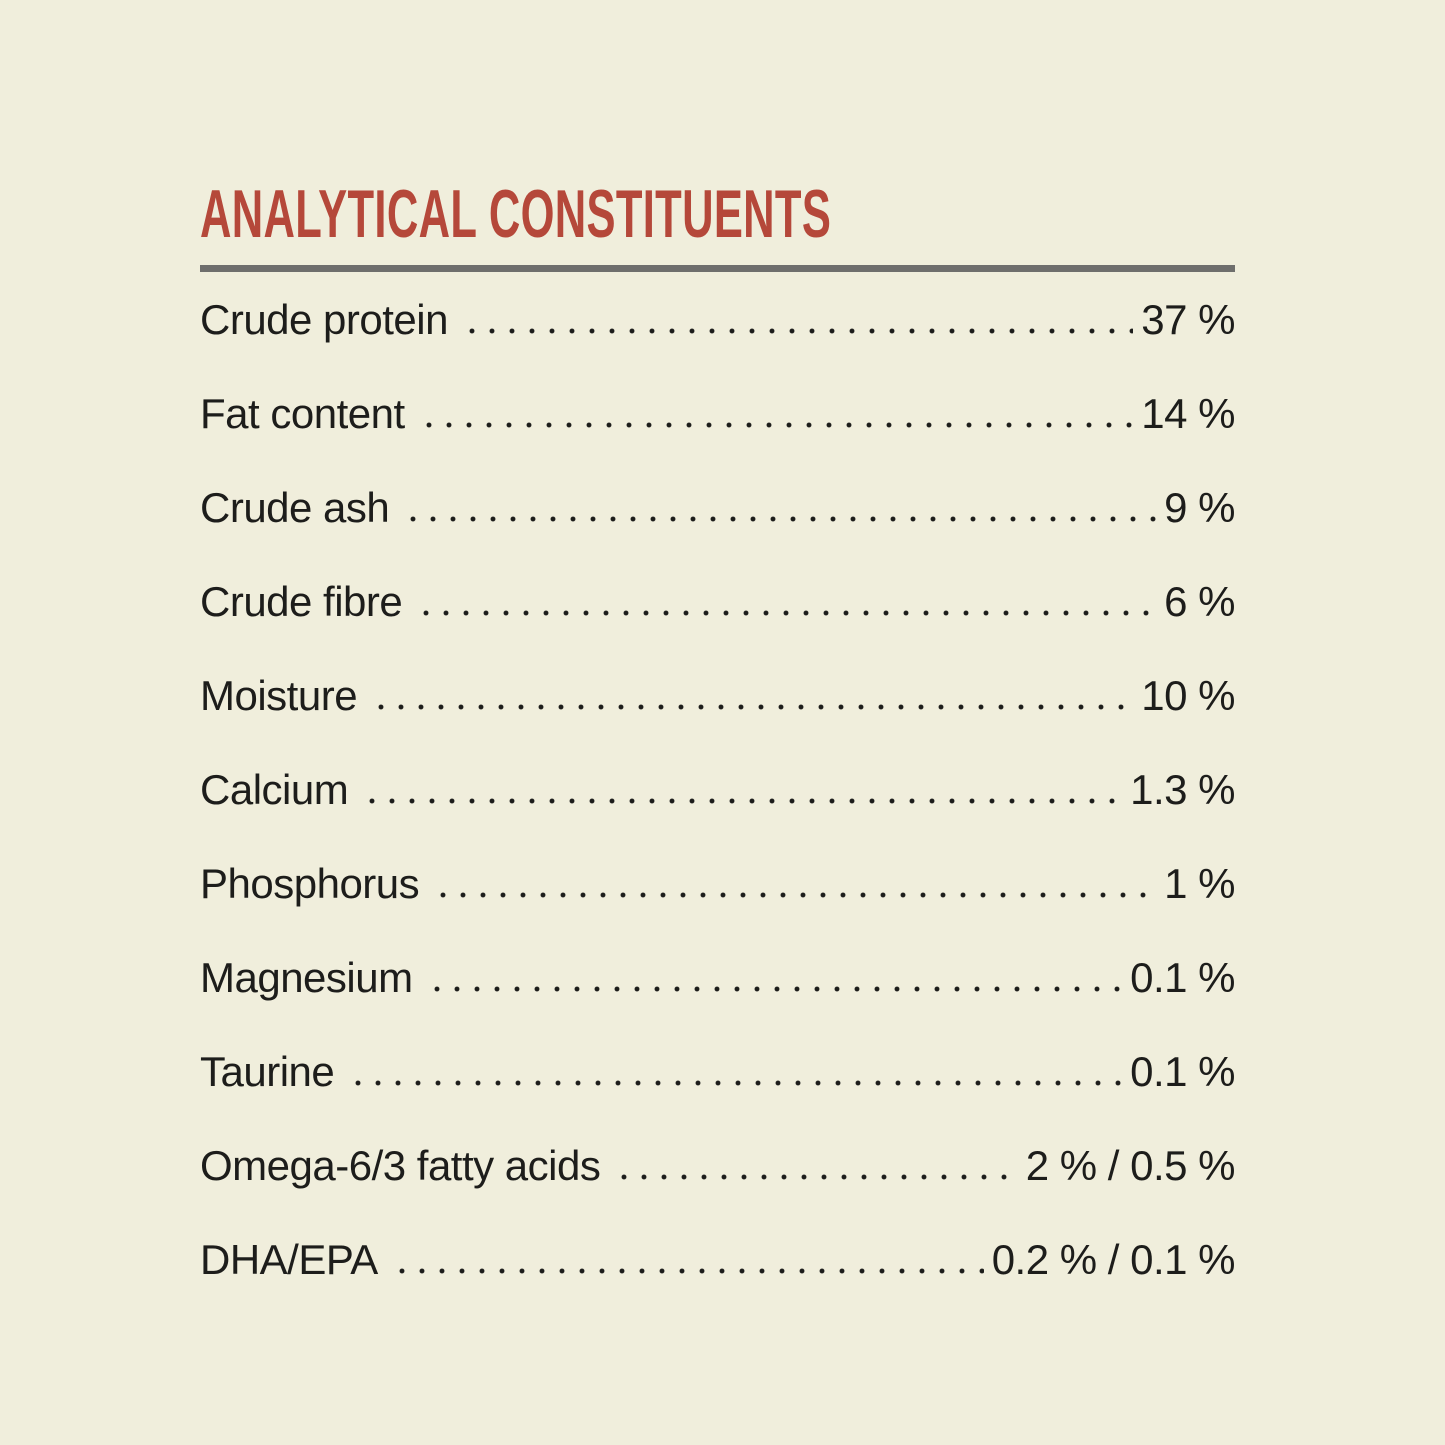  What do you see at coordinates (302, 413) in the screenshot?
I see `constituent-label: Fat content` at bounding box center [302, 413].